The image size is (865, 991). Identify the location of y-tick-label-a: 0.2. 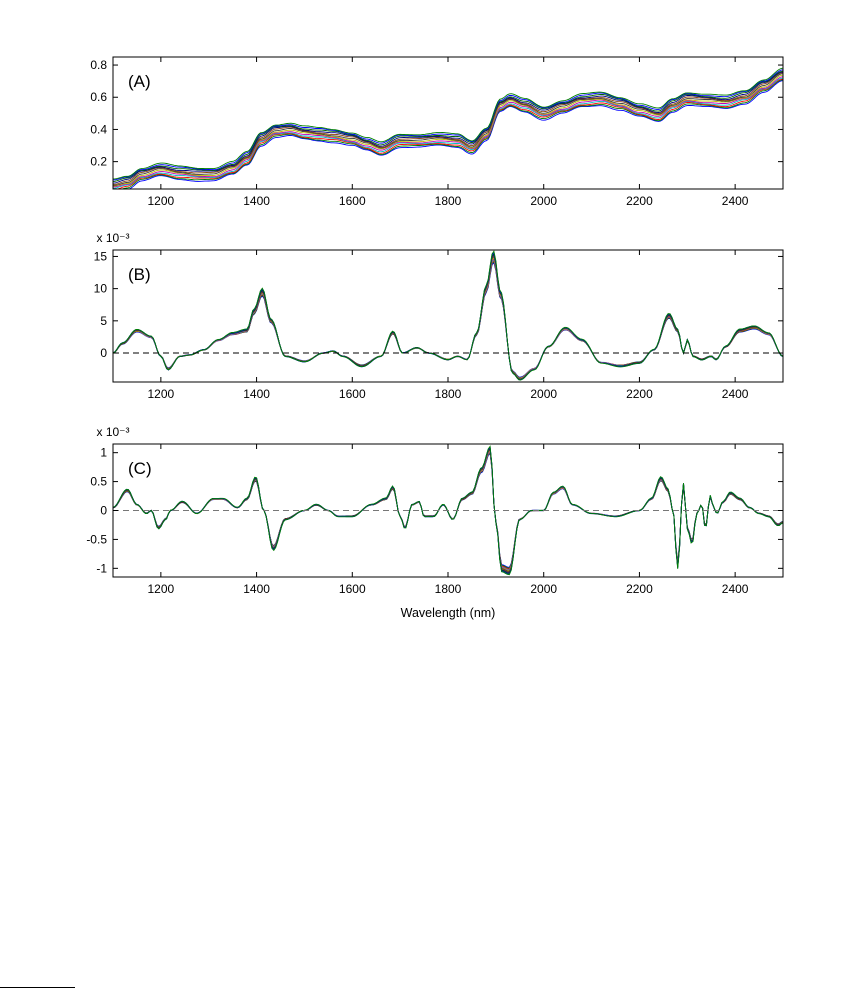
(98, 162).